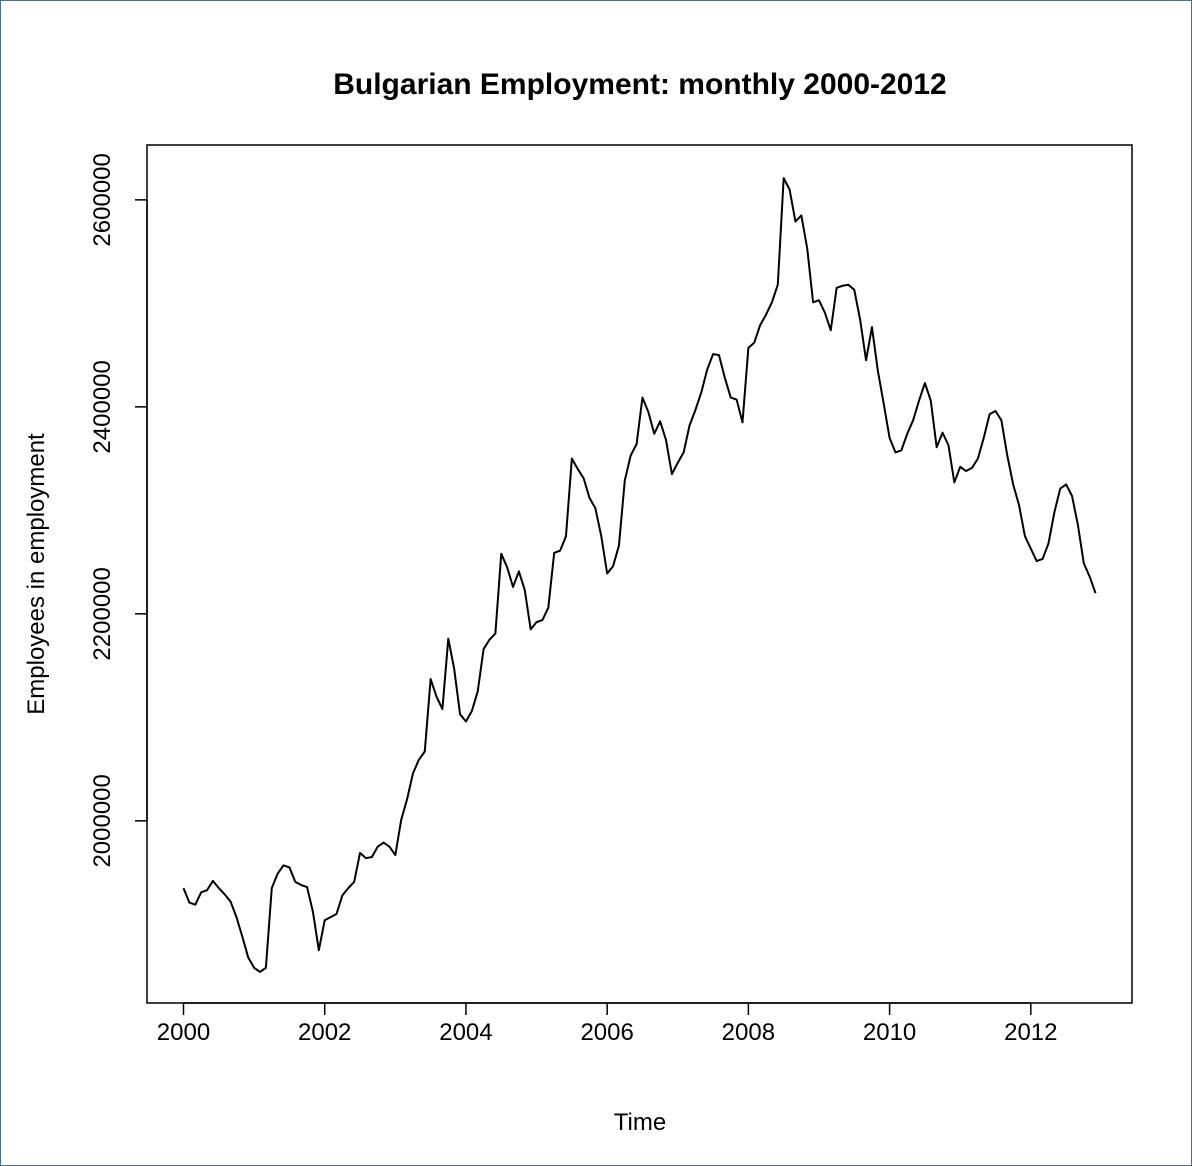 This screenshot has width=1192, height=1166. What do you see at coordinates (36, 574) in the screenshot?
I see `y-axis-label: Employees in employment` at bounding box center [36, 574].